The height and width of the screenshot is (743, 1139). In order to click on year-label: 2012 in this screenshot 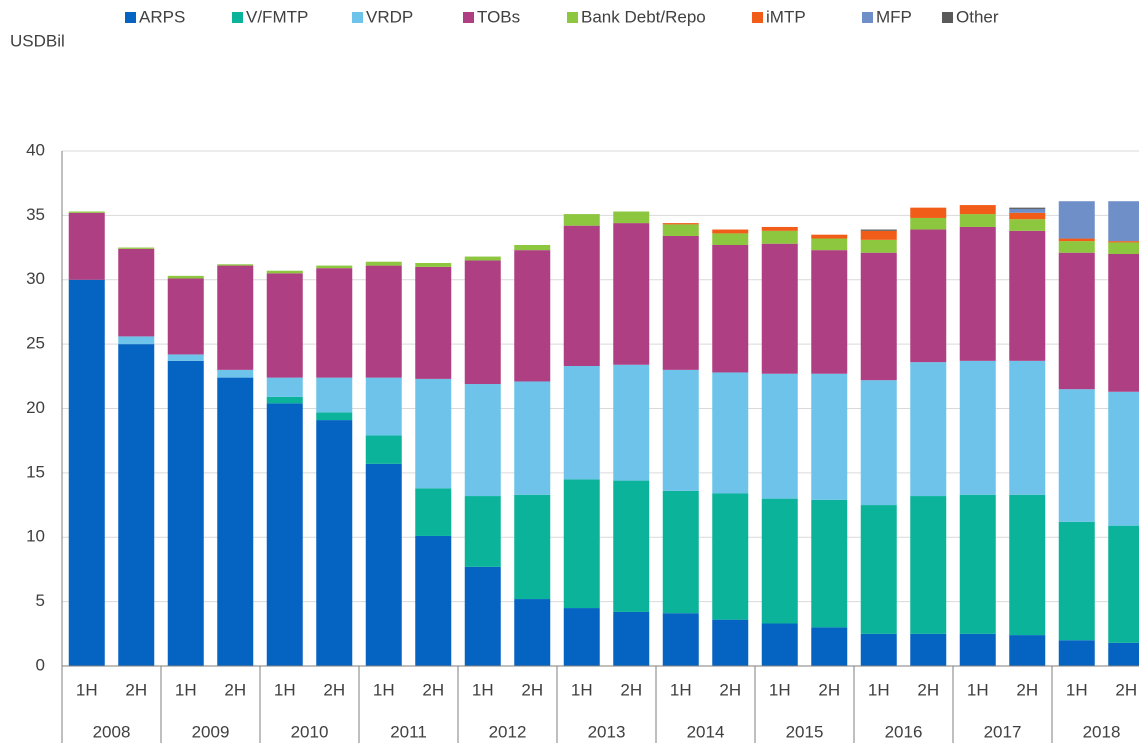, I will do `click(508, 731)`.